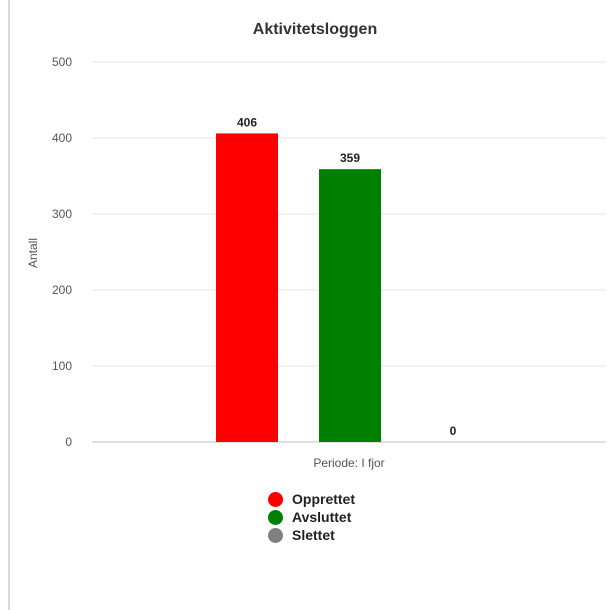  What do you see at coordinates (453, 431) in the screenshot?
I see `data-label-slettet: 0` at bounding box center [453, 431].